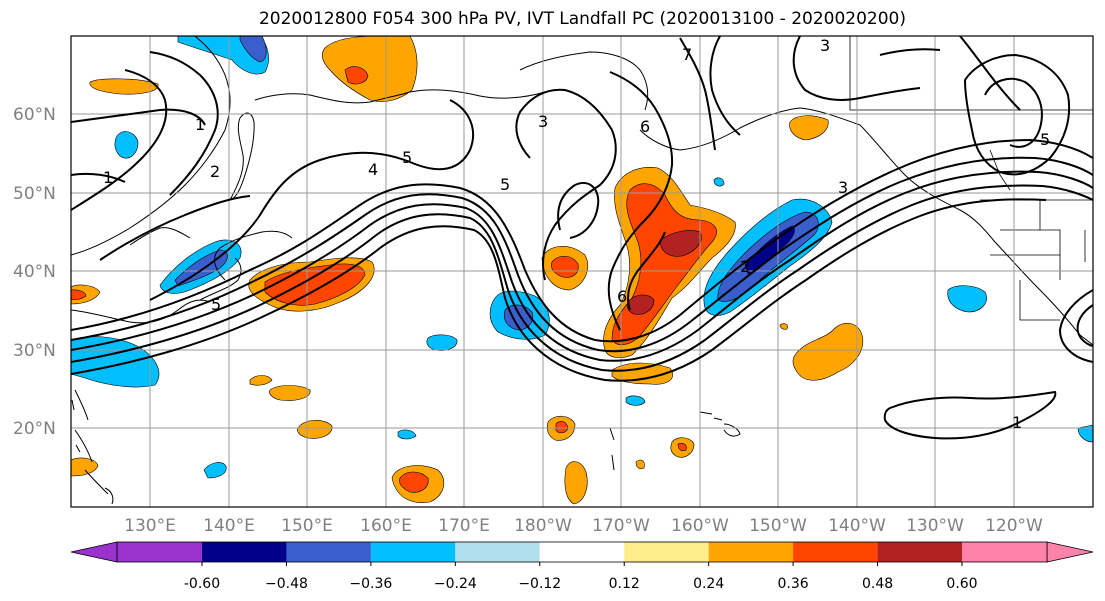 The height and width of the screenshot is (601, 1105). What do you see at coordinates (961, 584) in the screenshot?
I see `colorbar-tick-label: 0.60` at bounding box center [961, 584].